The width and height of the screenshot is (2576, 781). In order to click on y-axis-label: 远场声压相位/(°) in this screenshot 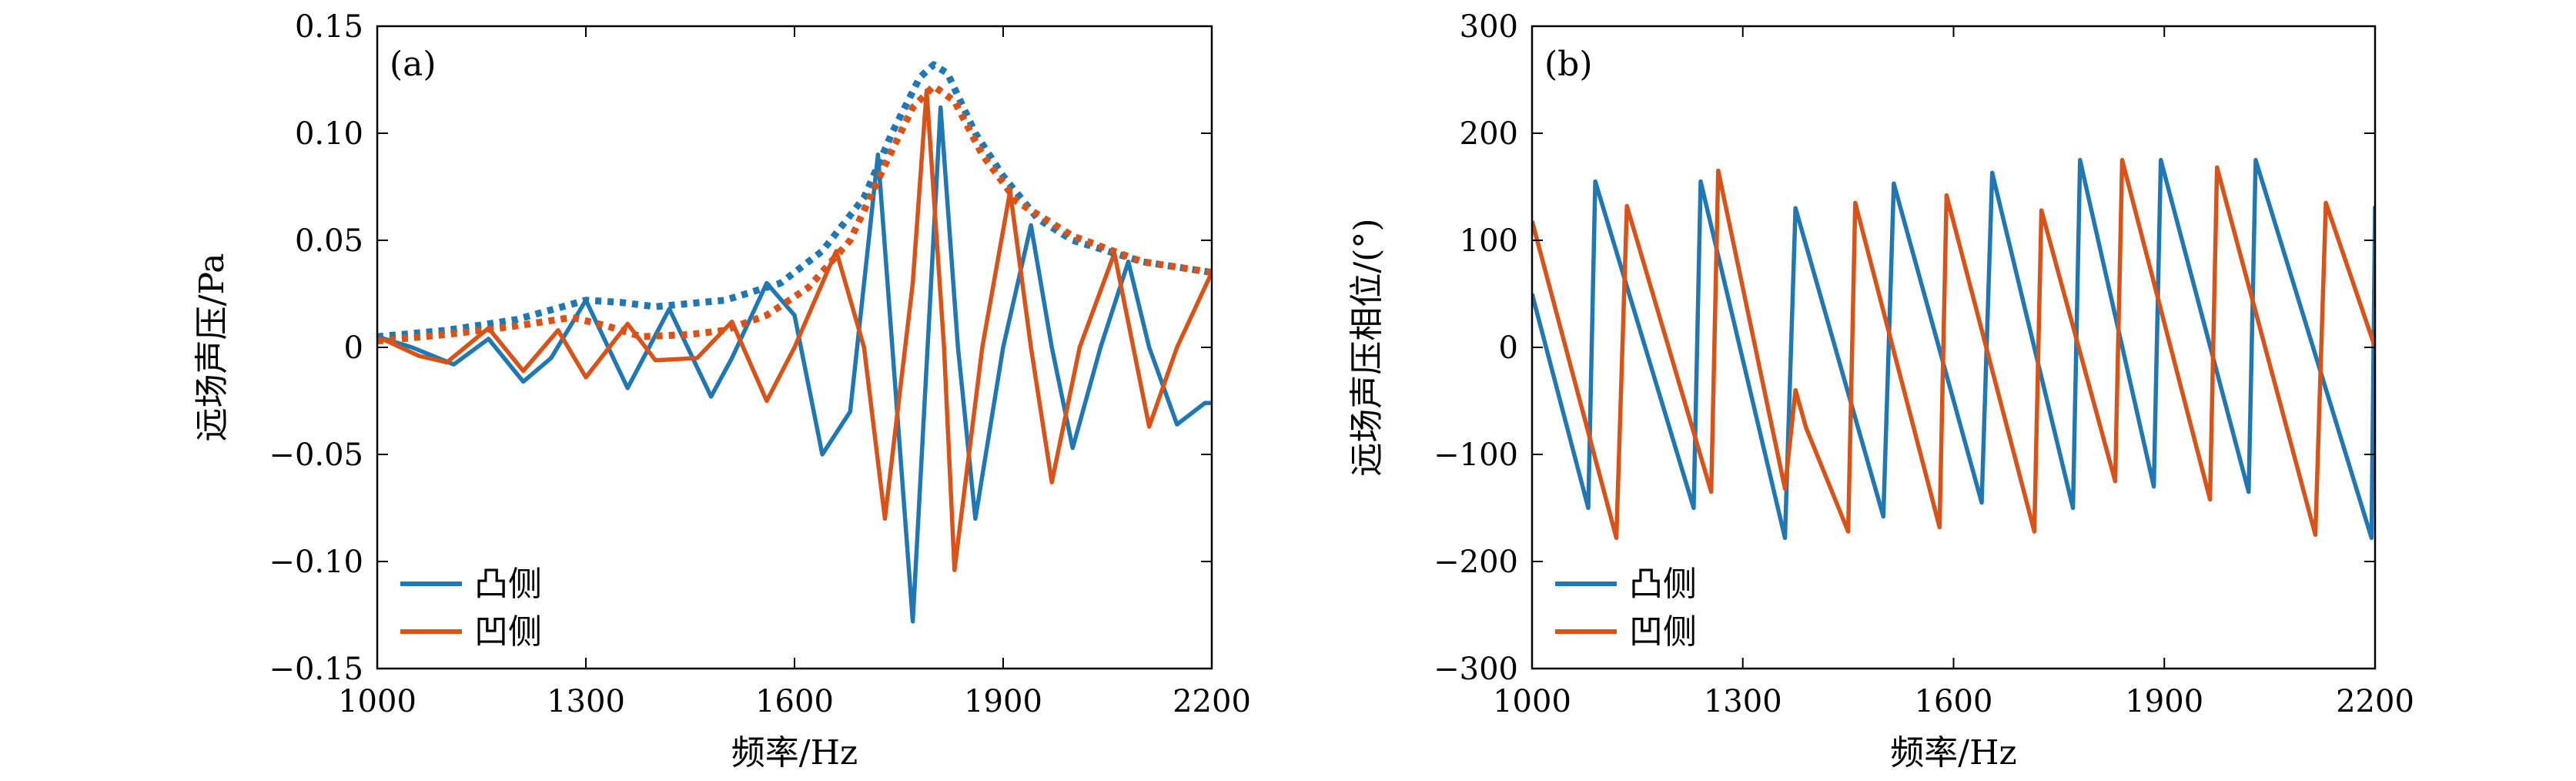, I will do `click(1367, 347)`.